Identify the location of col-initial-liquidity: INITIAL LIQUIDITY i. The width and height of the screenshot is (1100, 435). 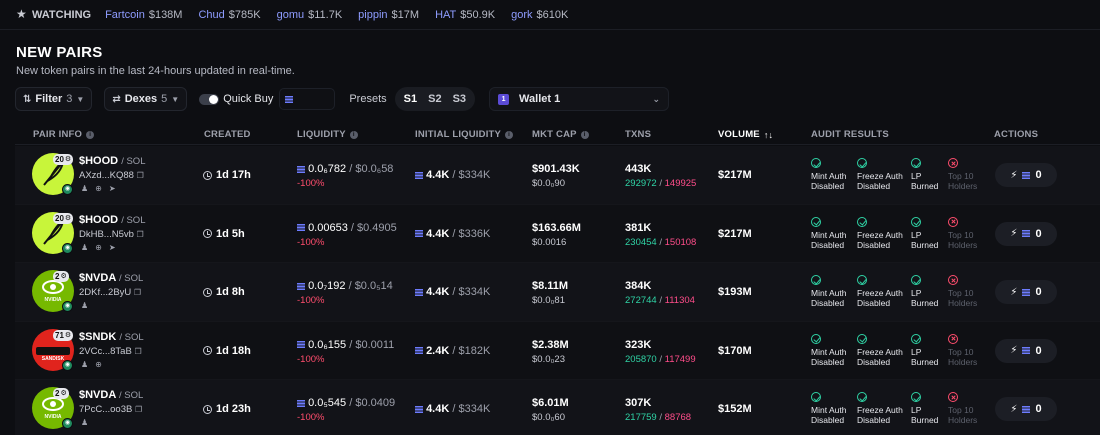
(464, 134).